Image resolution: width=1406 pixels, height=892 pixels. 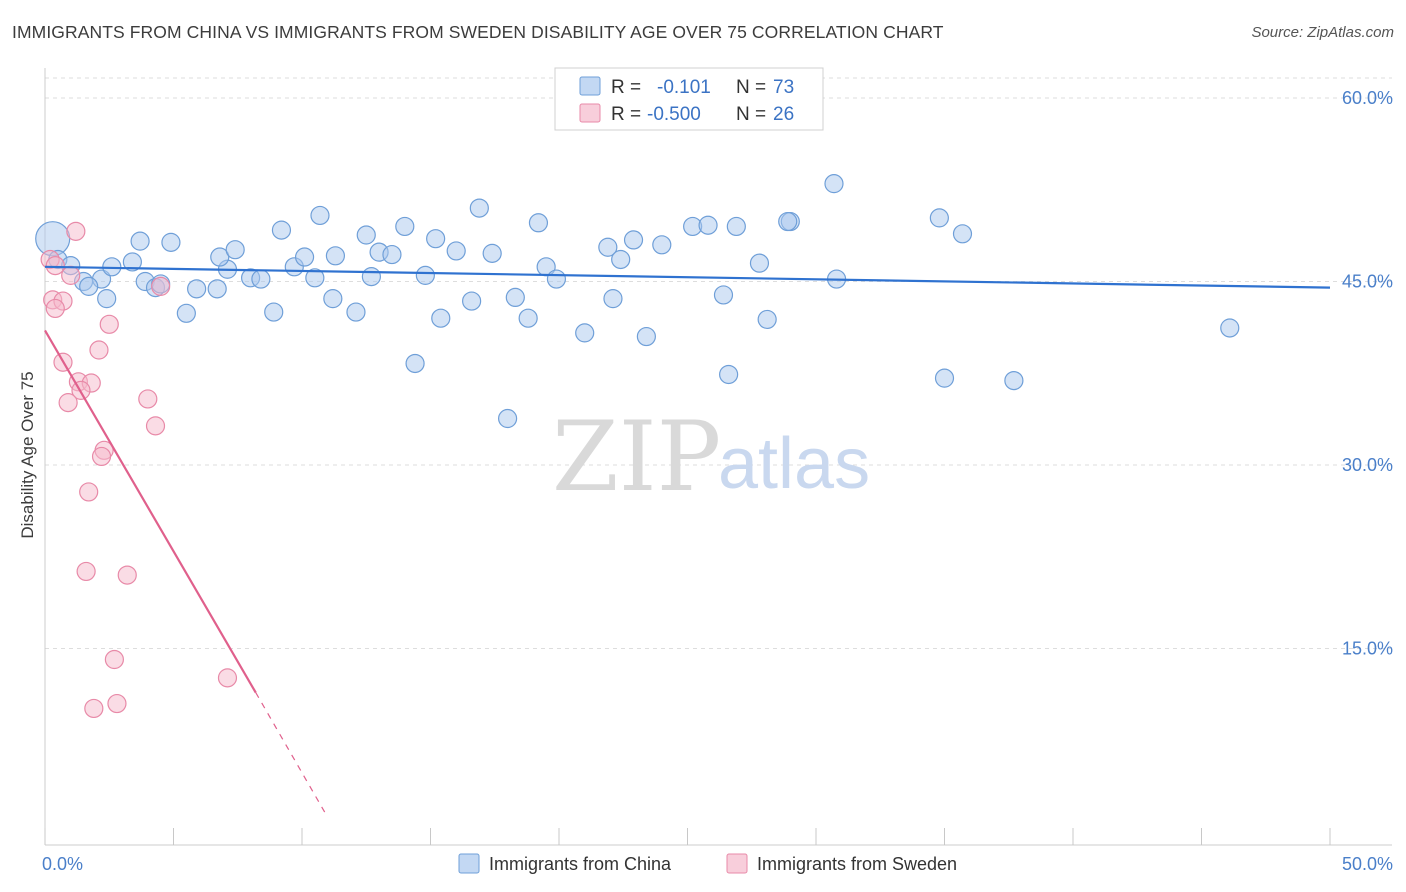 I want to click on y-tick-label: 45.0%, so click(x=1367, y=282).